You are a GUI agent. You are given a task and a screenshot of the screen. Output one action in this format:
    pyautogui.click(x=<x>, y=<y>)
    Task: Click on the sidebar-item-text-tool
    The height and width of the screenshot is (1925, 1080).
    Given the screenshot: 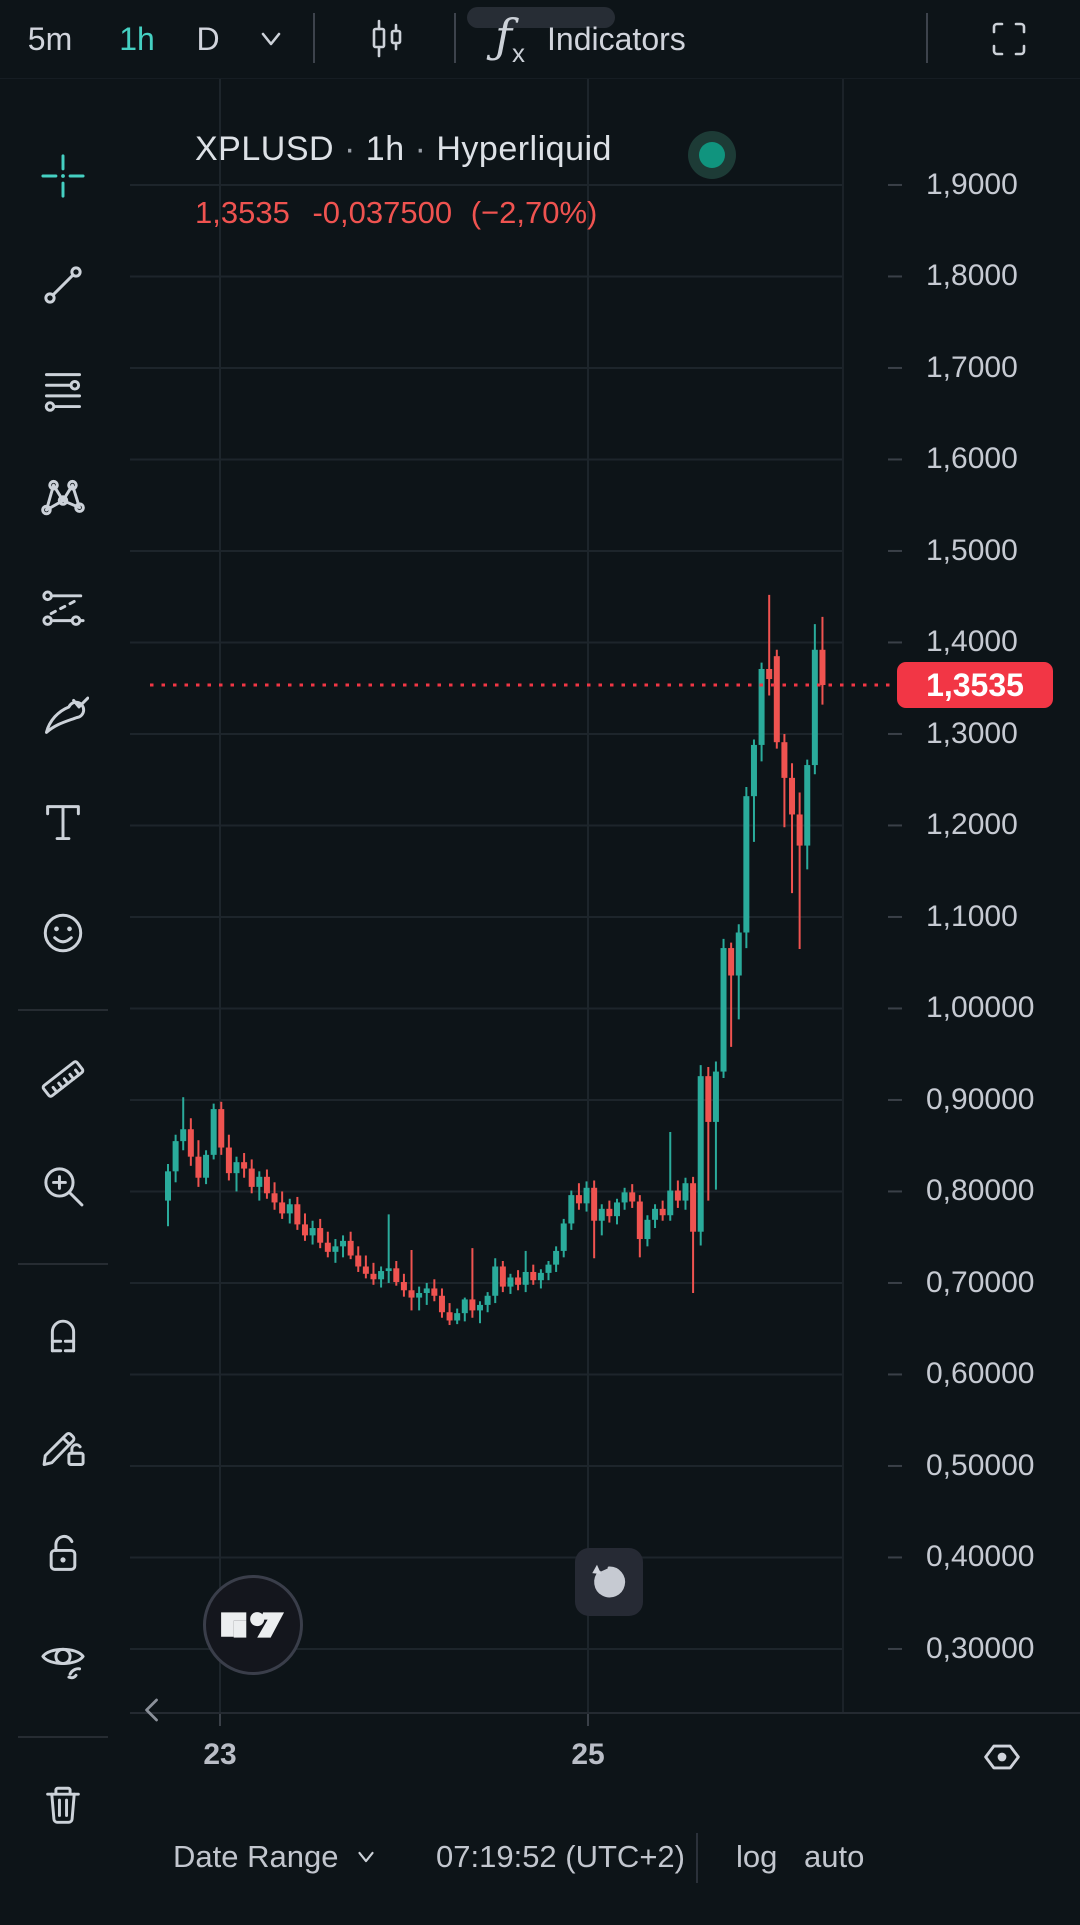 What is the action you would take?
    pyautogui.click(x=63, y=822)
    